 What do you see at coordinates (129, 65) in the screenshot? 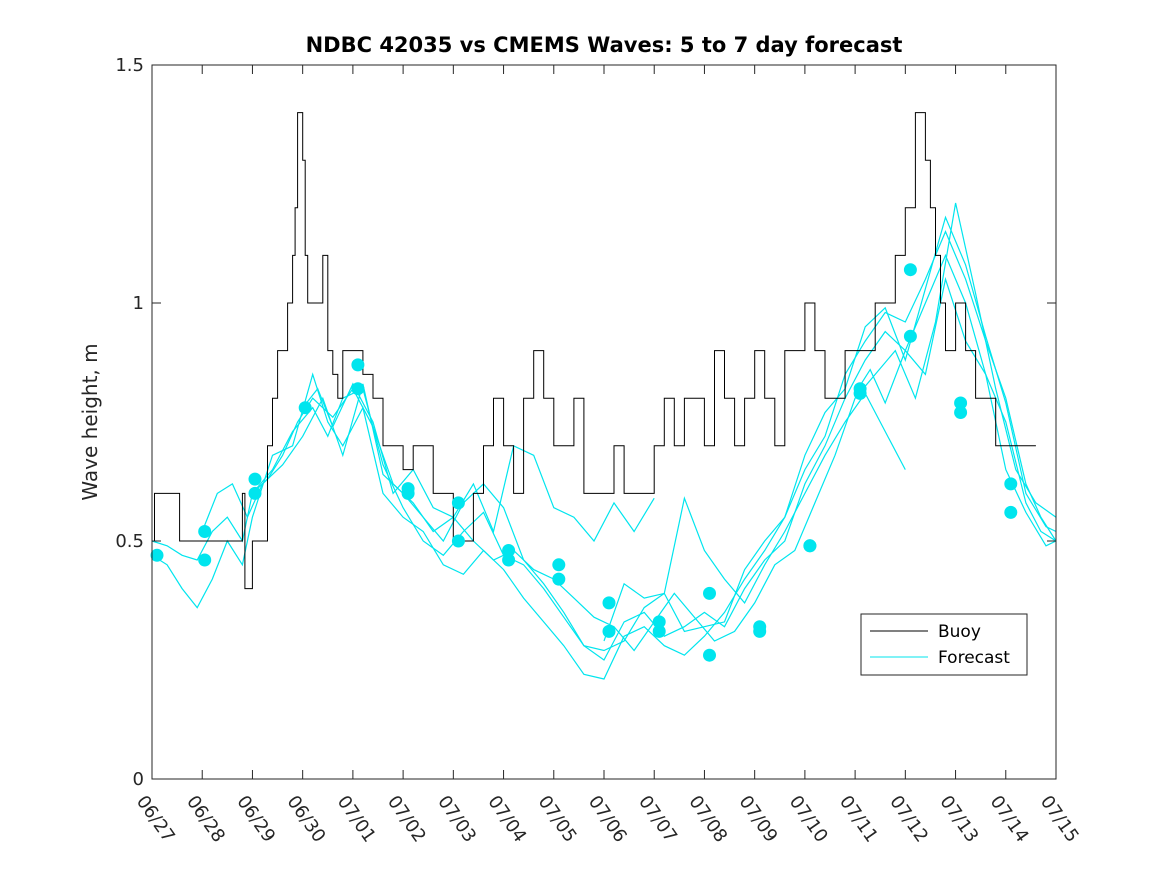
I see `y-tick-label: 1.5` at bounding box center [129, 65].